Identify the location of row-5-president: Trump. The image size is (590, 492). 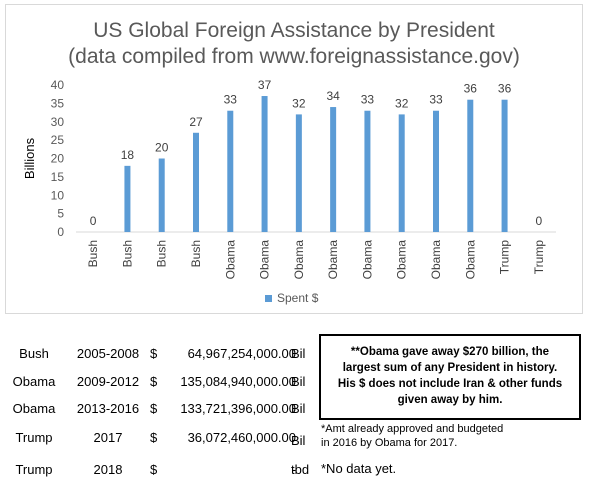
(34, 469).